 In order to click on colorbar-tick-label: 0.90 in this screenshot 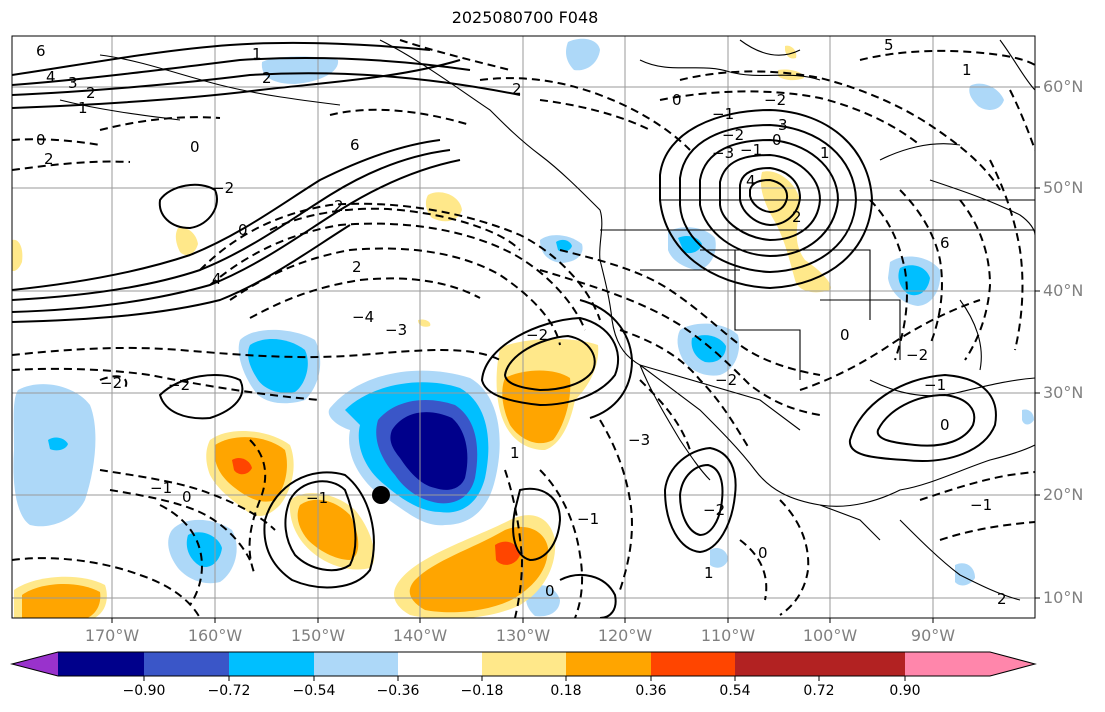, I will do `click(905, 691)`.